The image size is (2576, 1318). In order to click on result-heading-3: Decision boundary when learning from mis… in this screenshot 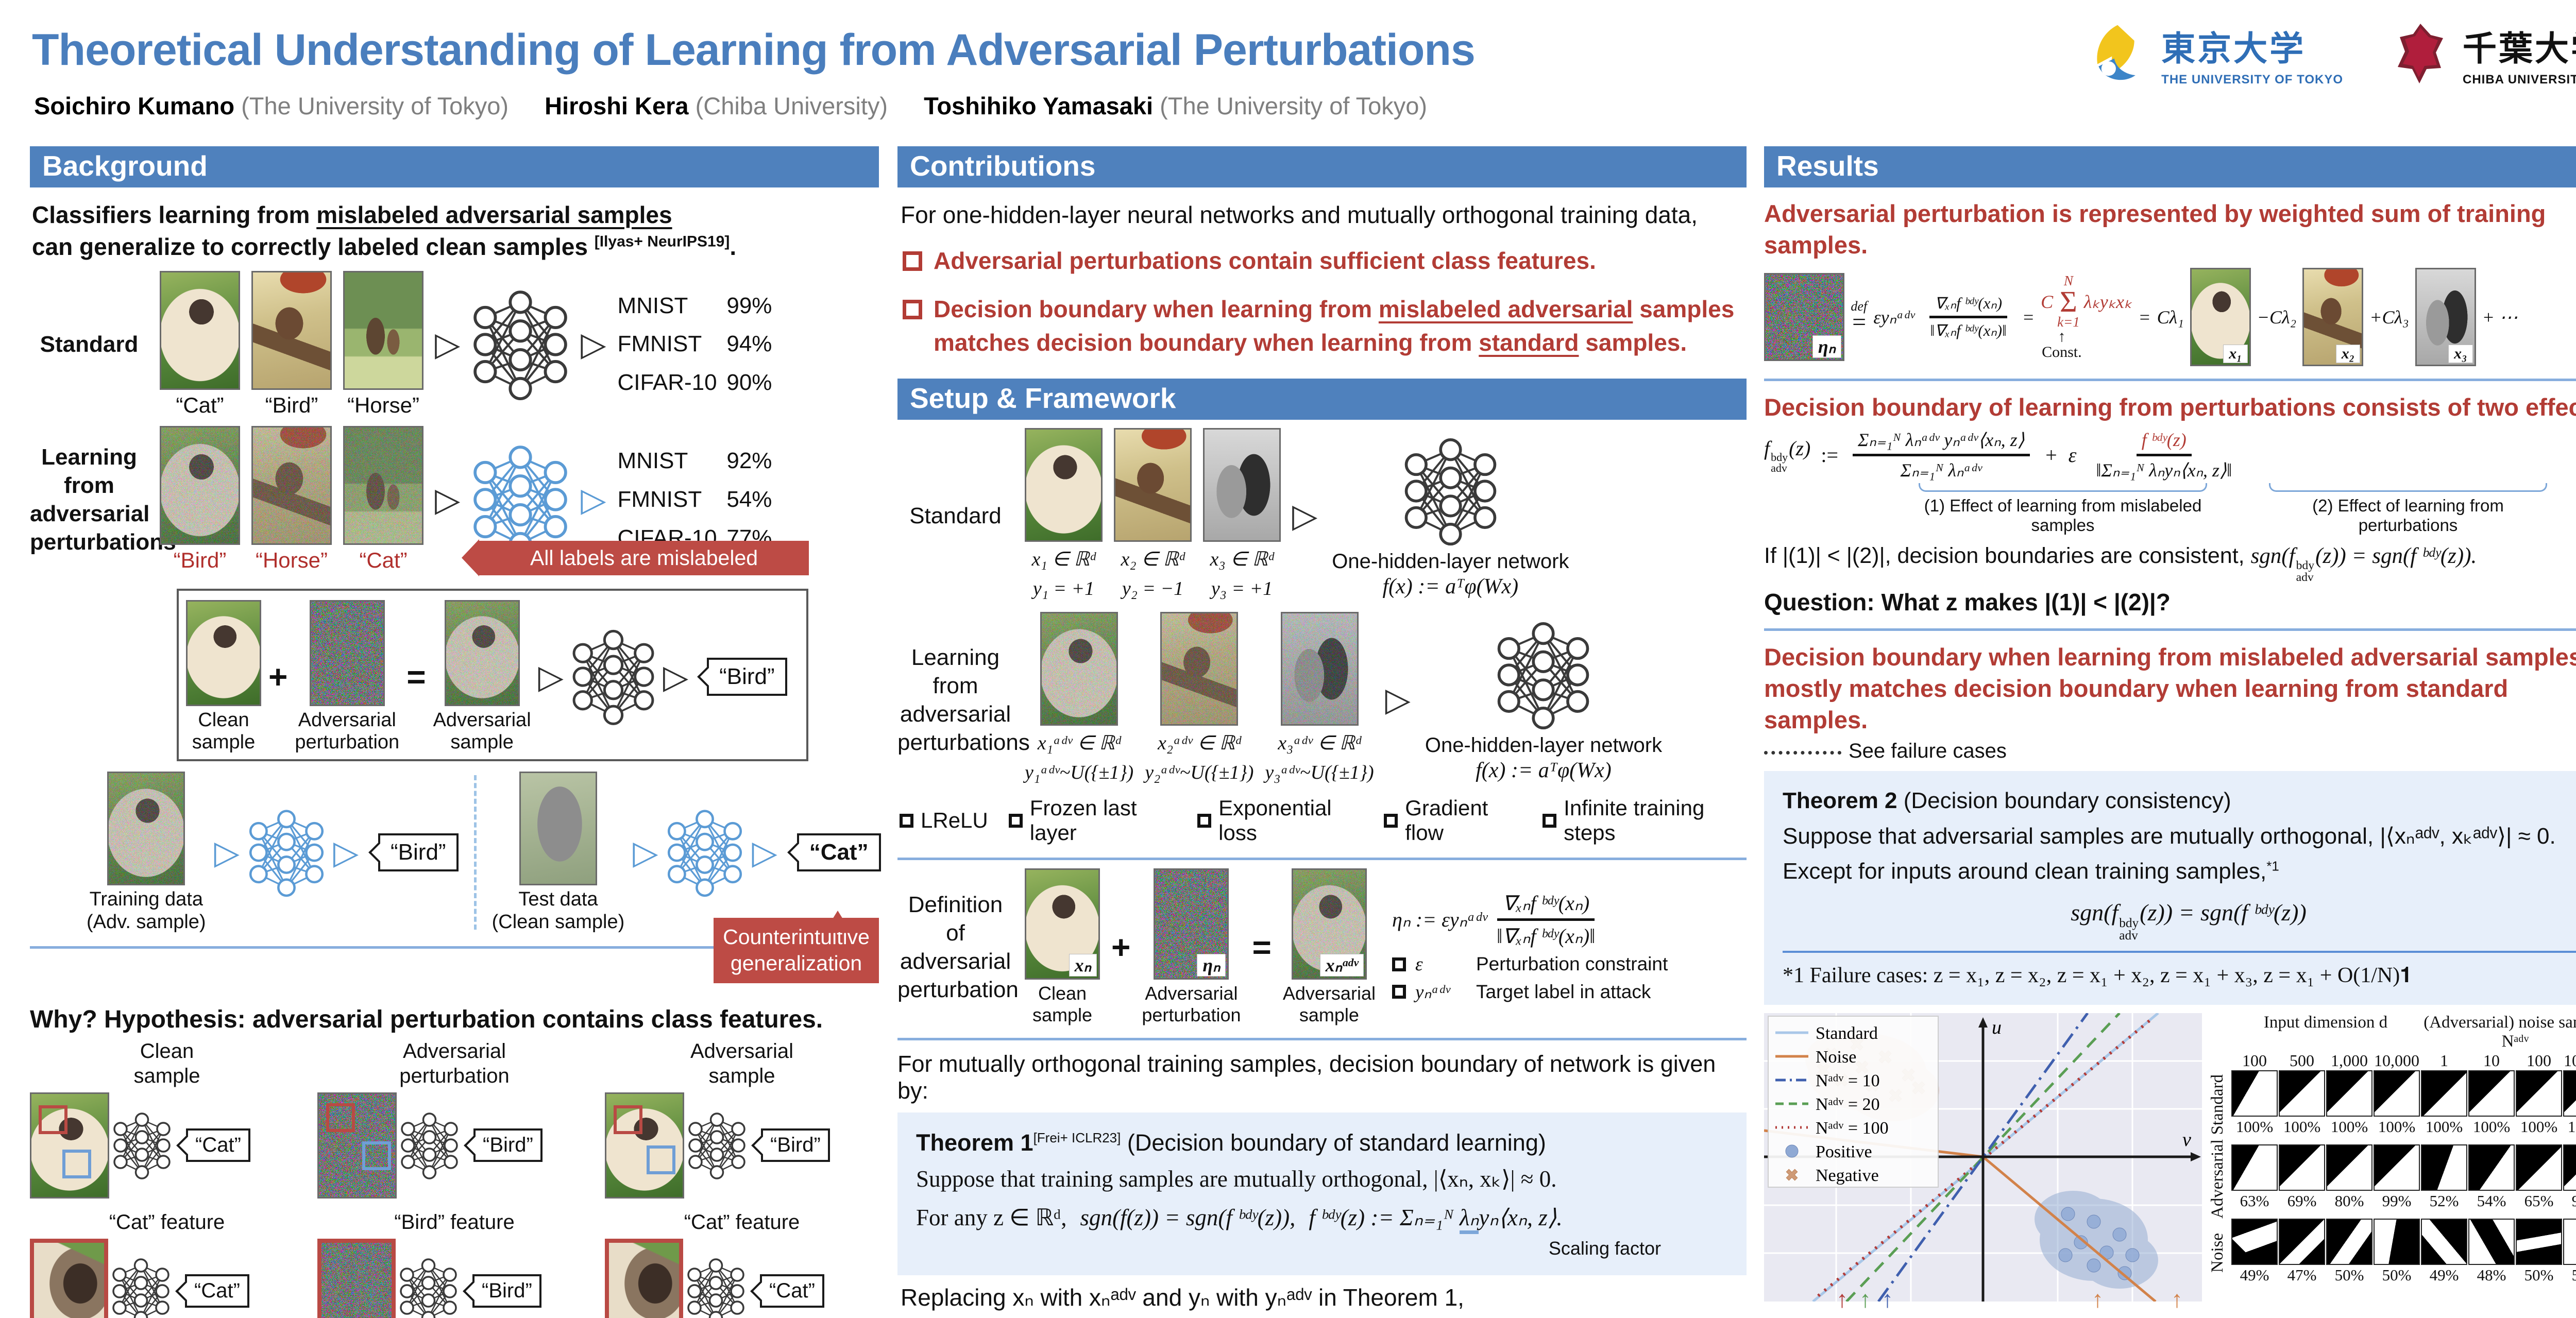, I will do `click(2170, 688)`.